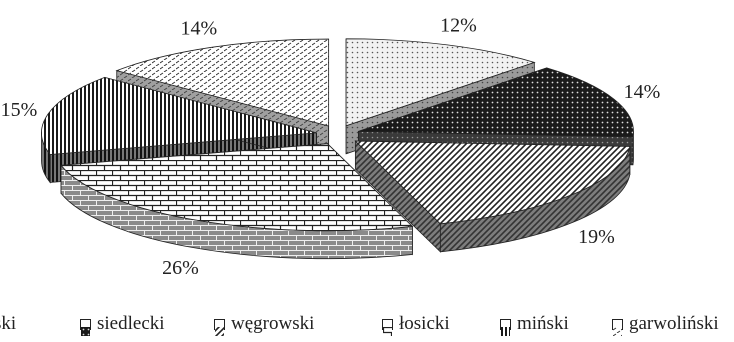 The width and height of the screenshot is (734, 342). I want to click on legend-item-losicki: łosicki, so click(416, 324).